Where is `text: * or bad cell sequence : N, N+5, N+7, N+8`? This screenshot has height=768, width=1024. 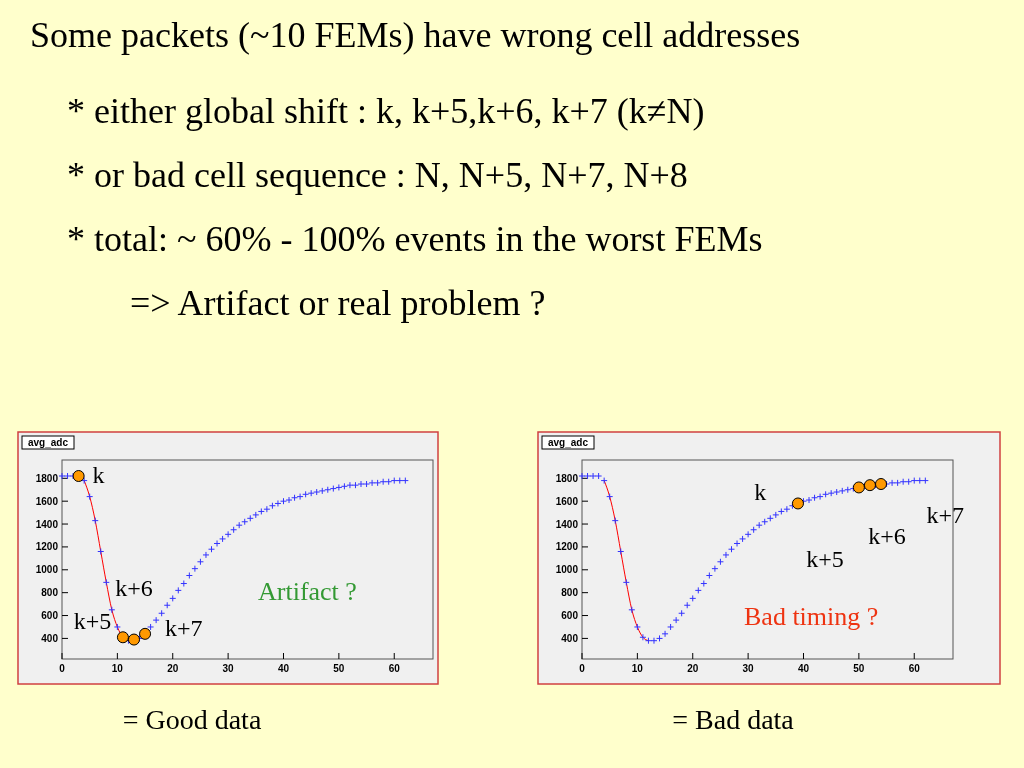 text: * or bad cell sequence : N, N+5, N+7, N+8 is located at coordinates (377, 175).